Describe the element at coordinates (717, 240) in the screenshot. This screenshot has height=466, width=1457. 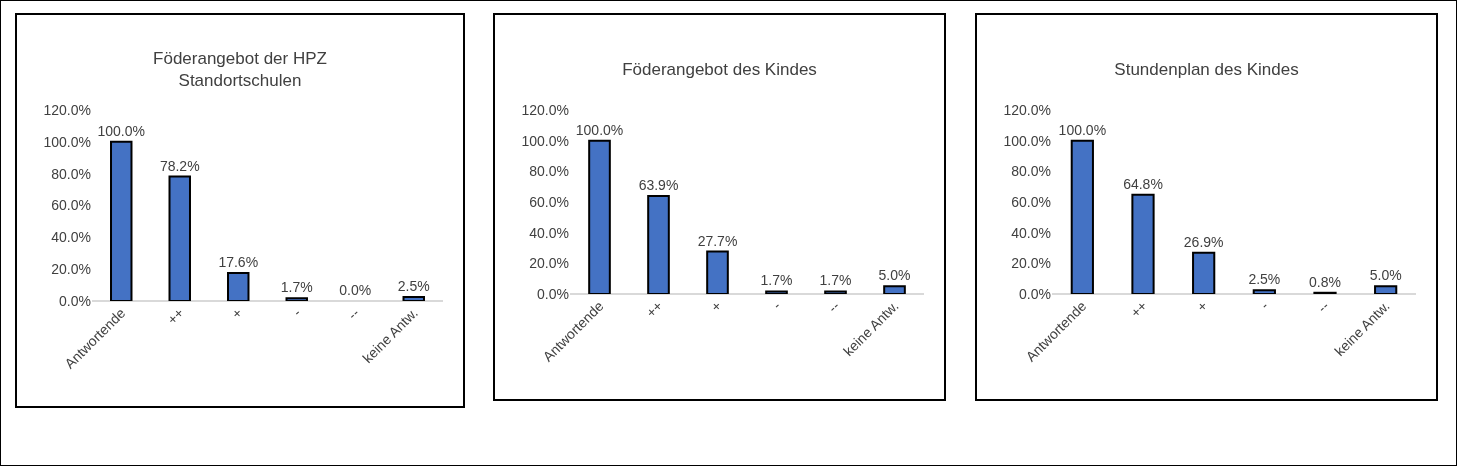
I see `data-label: 27.7%` at that location.